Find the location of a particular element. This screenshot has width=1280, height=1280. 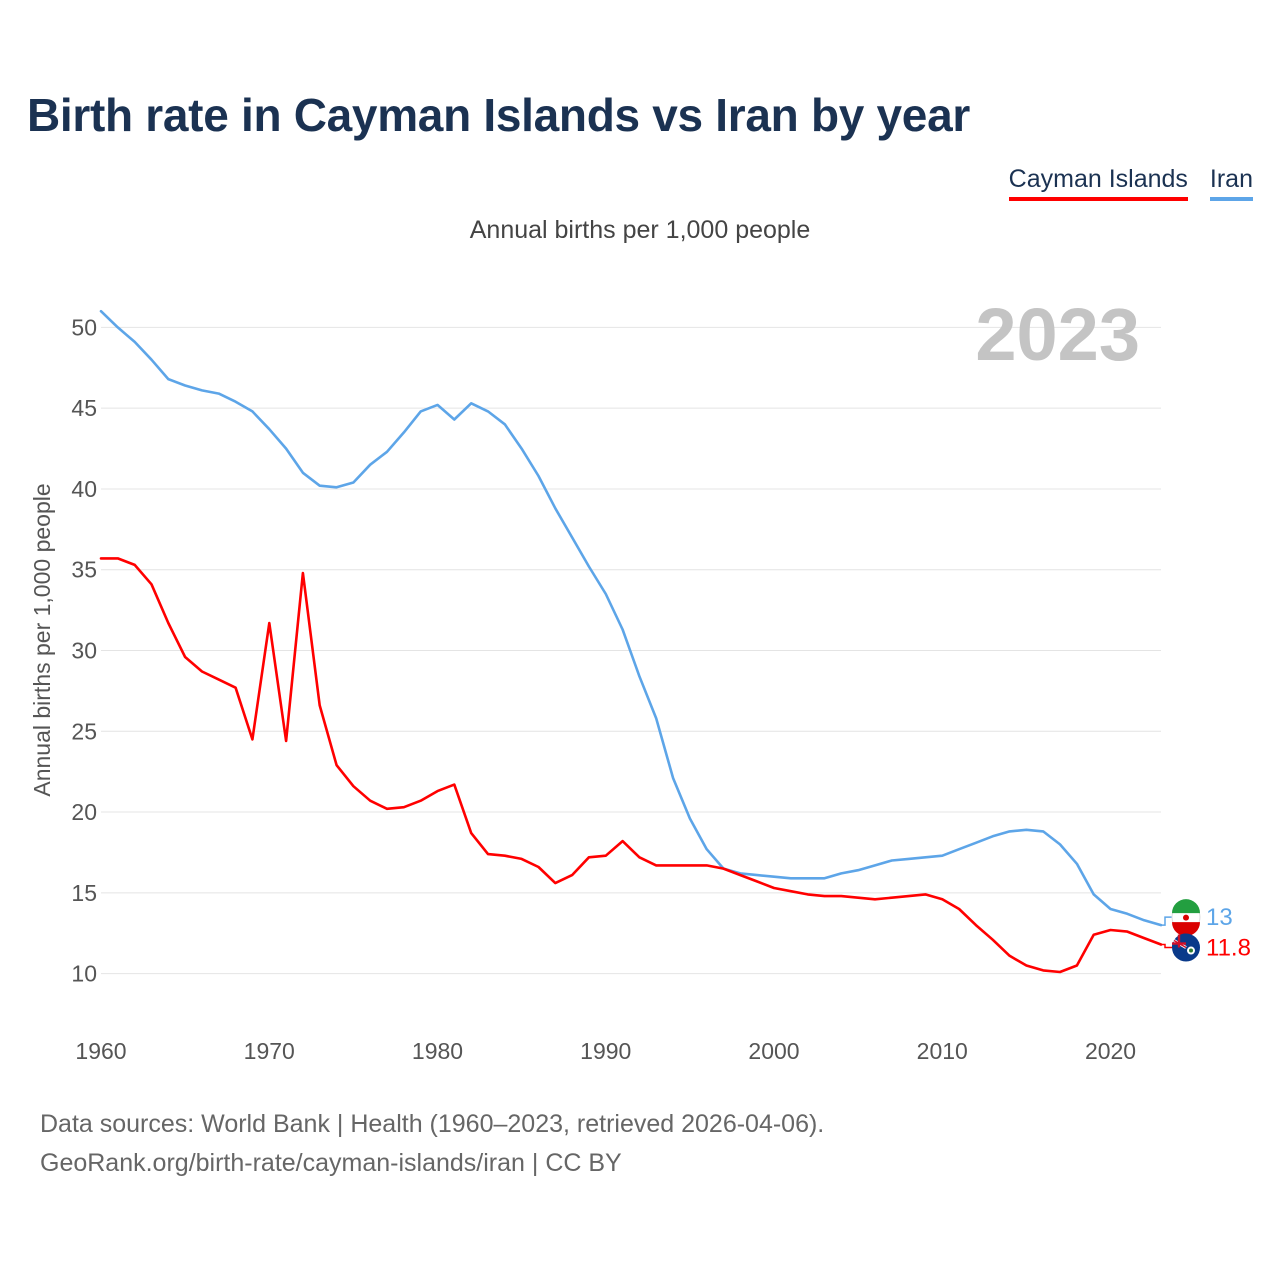

y-axis-label: Annual births per 1,000 people is located at coordinates (42, 639).